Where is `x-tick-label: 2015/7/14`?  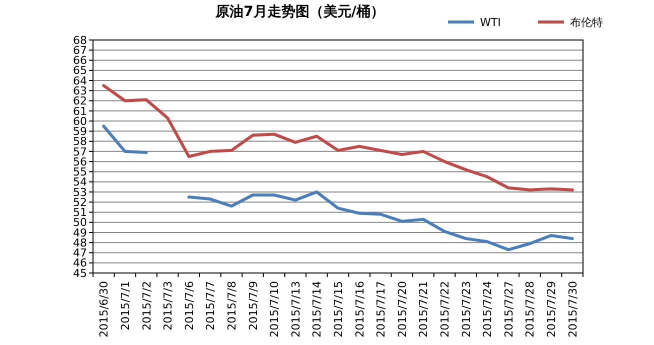
x-tick-label: 2015/7/14 is located at coordinates (317, 309).